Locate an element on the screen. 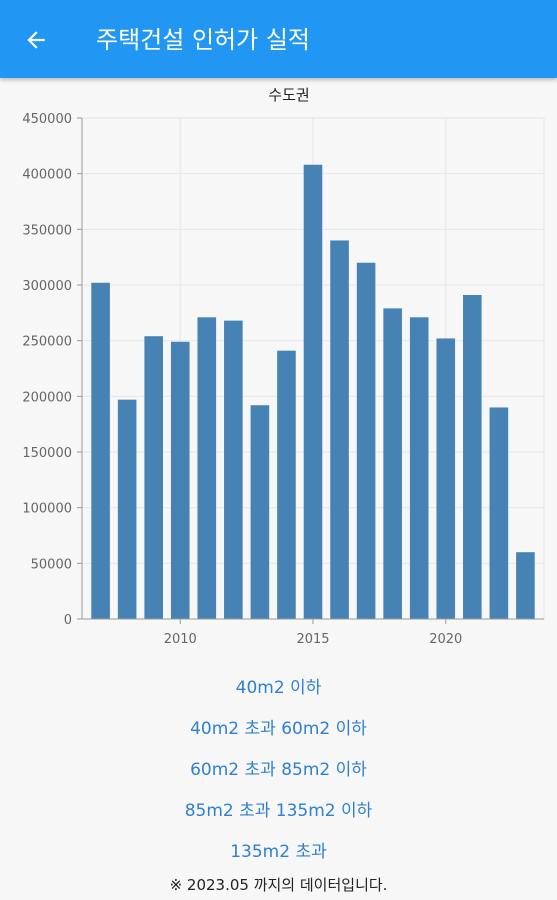 This screenshot has height=900, width=557. arrow-left-icon is located at coordinates (36, 40).